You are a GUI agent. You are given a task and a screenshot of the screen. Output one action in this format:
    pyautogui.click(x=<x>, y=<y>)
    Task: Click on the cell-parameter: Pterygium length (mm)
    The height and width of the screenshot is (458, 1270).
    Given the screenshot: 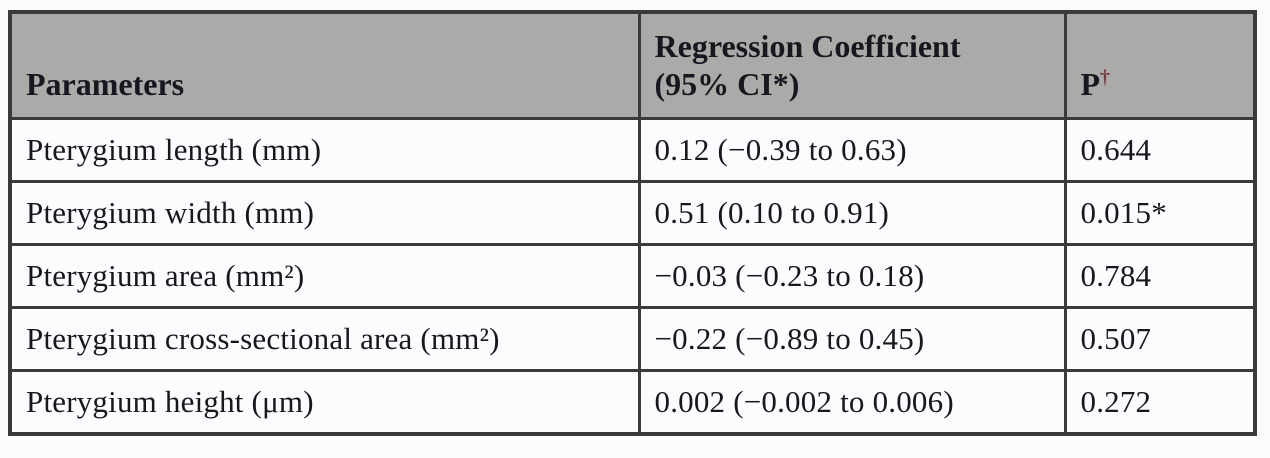 What is the action you would take?
    pyautogui.click(x=324, y=149)
    